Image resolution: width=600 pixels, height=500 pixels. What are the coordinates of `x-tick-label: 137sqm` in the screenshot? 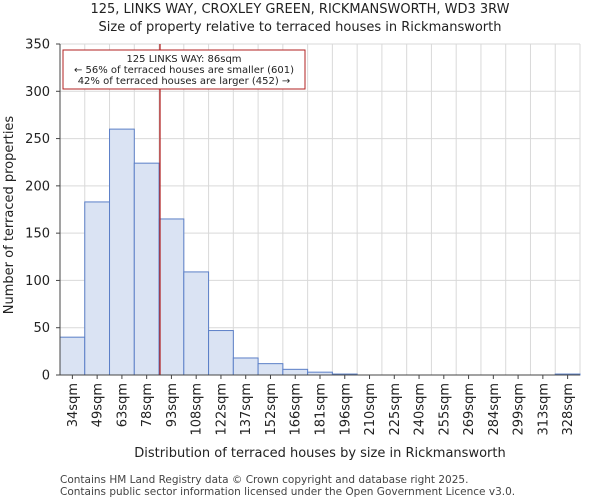 It's located at (246, 409).